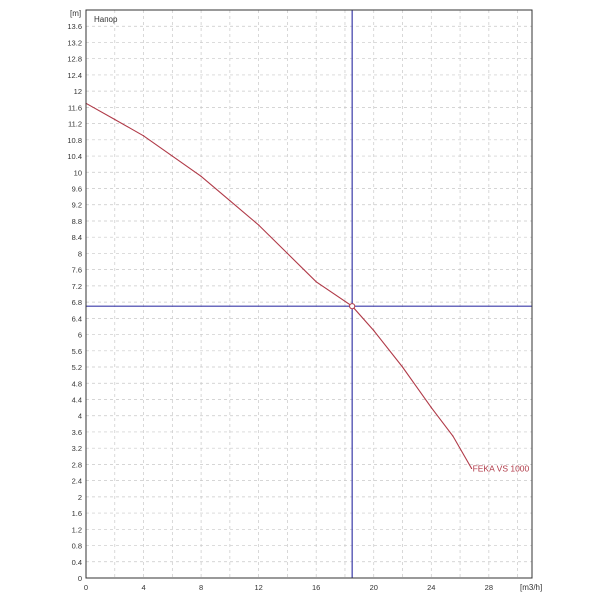  Describe the element at coordinates (80, 497) in the screenshot. I see `y-tick-label: 2` at that location.